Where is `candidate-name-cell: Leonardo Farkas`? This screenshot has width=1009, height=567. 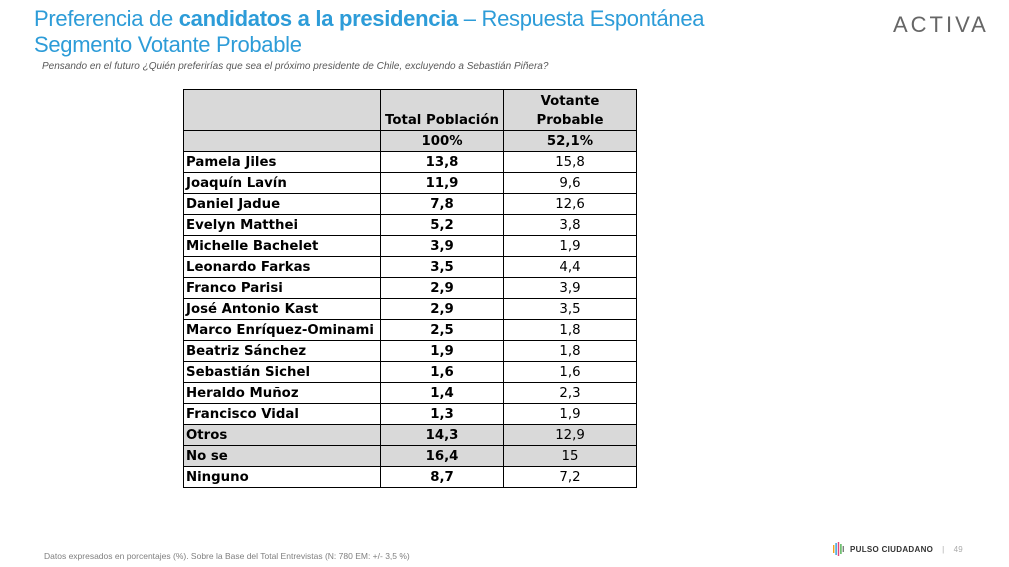 candidate-name-cell: Leonardo Farkas is located at coordinates (282, 267).